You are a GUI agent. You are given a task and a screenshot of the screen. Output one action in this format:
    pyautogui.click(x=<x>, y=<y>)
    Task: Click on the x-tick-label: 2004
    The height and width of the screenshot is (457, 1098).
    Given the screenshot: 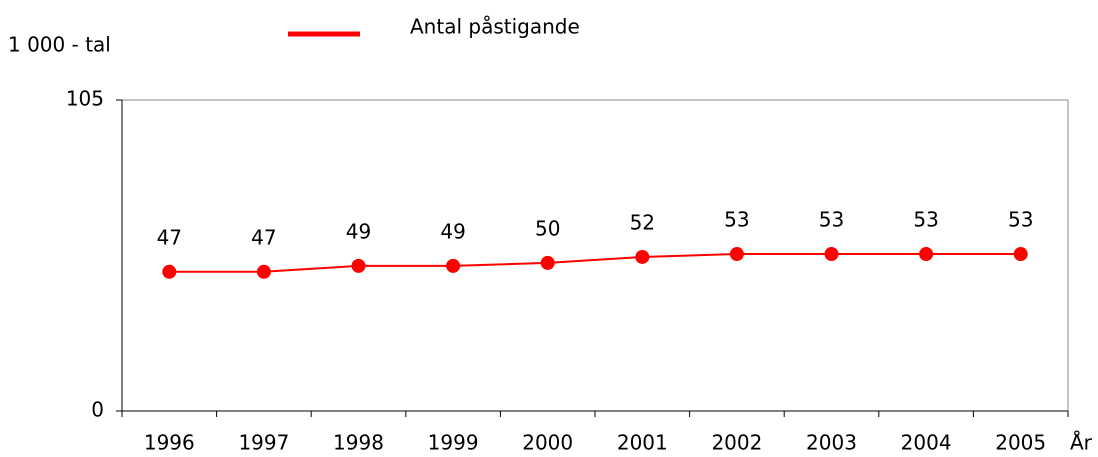 What is the action you would take?
    pyautogui.click(x=926, y=443)
    